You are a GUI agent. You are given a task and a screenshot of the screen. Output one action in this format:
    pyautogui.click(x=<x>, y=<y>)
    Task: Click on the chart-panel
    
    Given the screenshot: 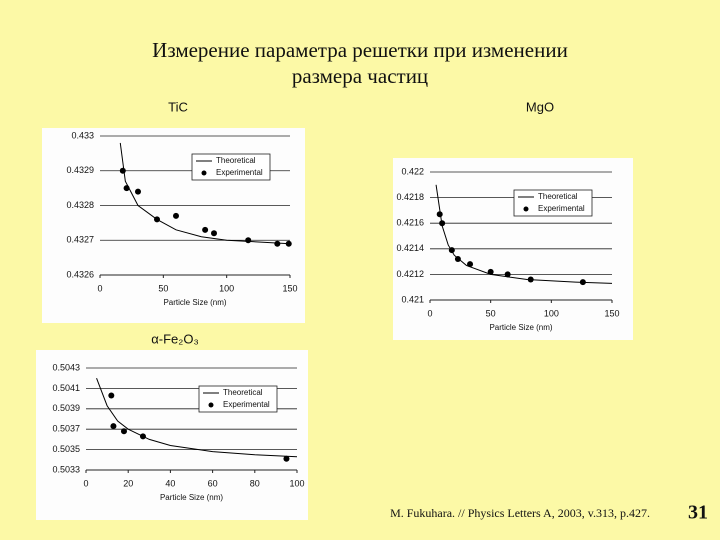 What is the action you would take?
    pyautogui.click(x=172, y=435)
    